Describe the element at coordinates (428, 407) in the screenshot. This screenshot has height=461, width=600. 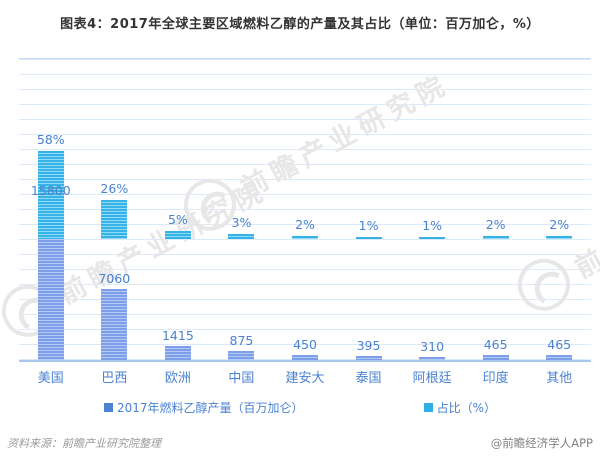
I see `share-legend-marker-icon` at that location.